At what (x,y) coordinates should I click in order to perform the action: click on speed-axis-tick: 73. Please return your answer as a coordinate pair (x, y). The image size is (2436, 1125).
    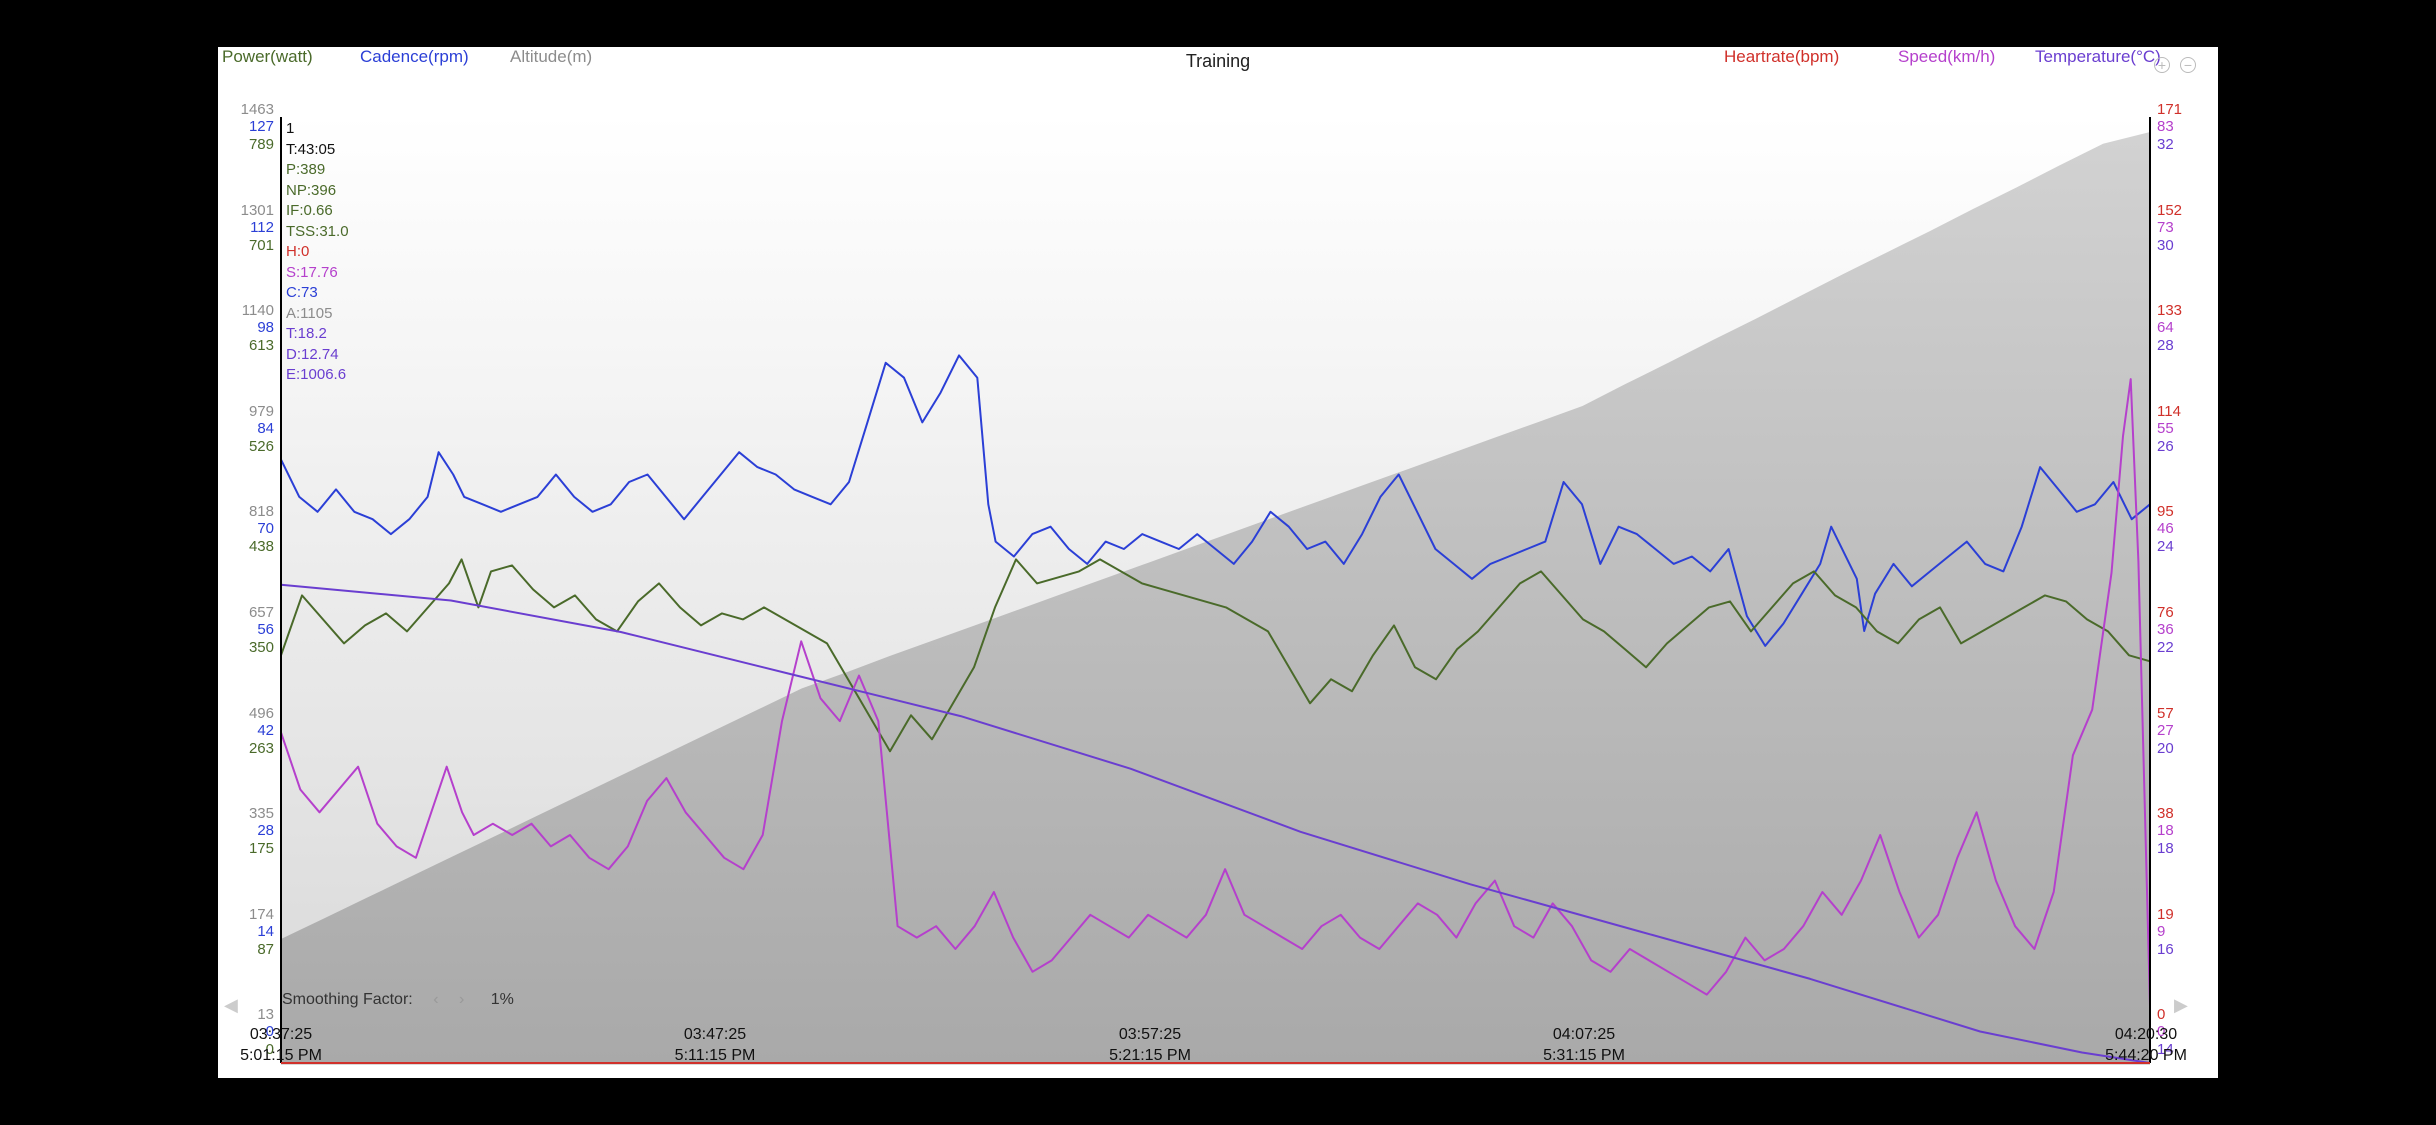
    Looking at the image, I should click on (2165, 227).